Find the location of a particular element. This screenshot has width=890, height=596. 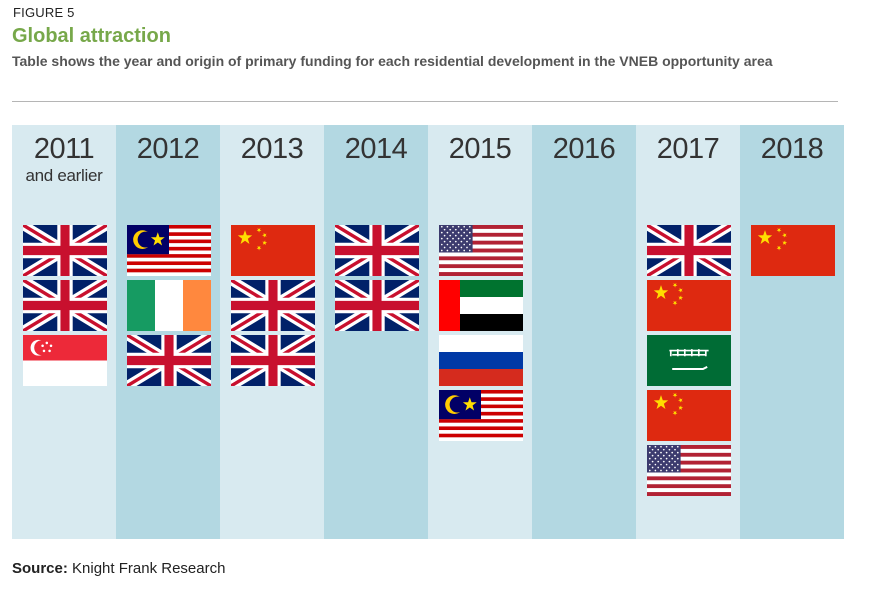

year-label-2018: 2018 is located at coordinates (792, 149).